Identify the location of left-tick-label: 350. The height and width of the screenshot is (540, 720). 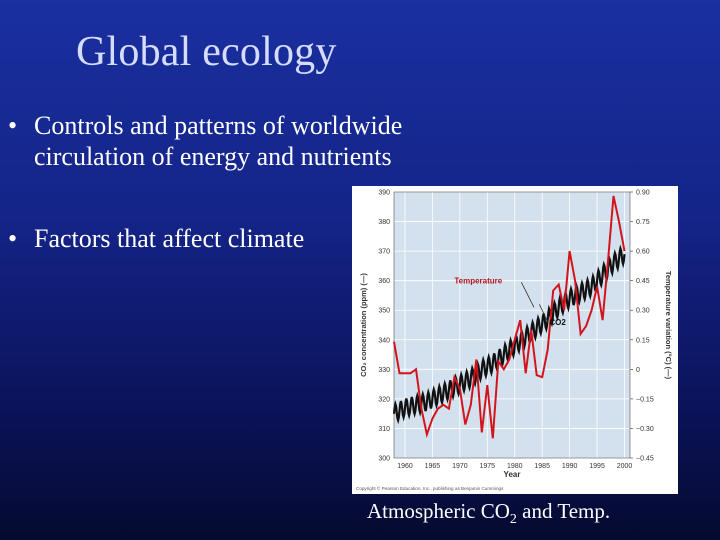
(384, 311).